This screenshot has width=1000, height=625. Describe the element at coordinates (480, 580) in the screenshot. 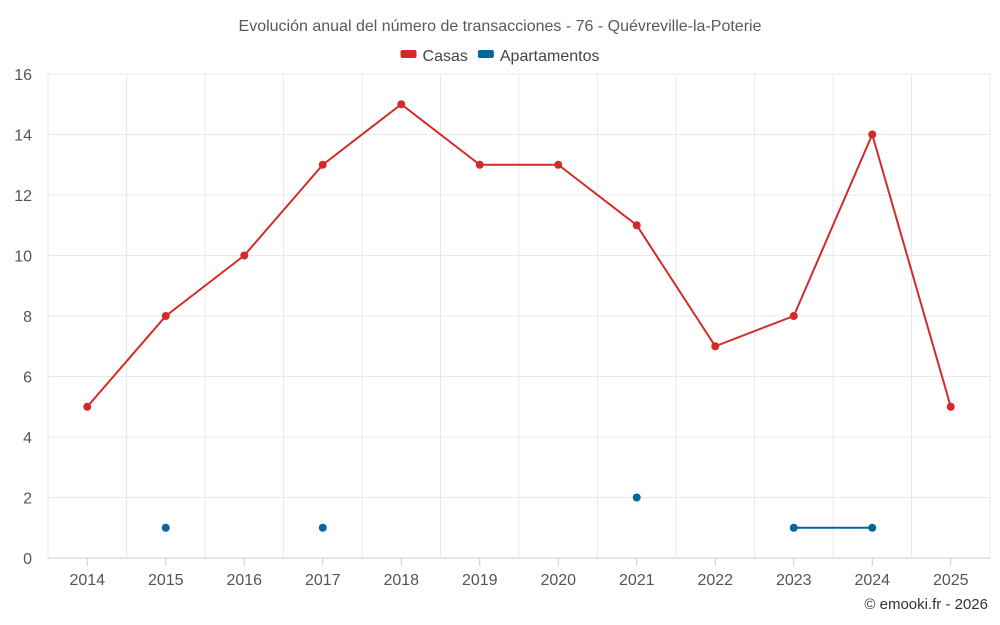

I see `x-tick-label: 2019` at that location.